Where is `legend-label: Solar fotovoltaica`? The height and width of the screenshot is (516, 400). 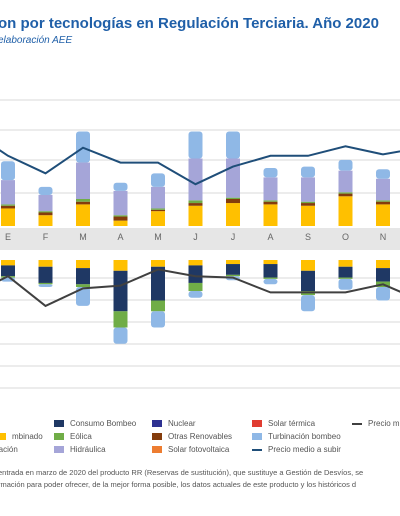 legend-label: Solar fotovoltaica is located at coordinates (199, 449).